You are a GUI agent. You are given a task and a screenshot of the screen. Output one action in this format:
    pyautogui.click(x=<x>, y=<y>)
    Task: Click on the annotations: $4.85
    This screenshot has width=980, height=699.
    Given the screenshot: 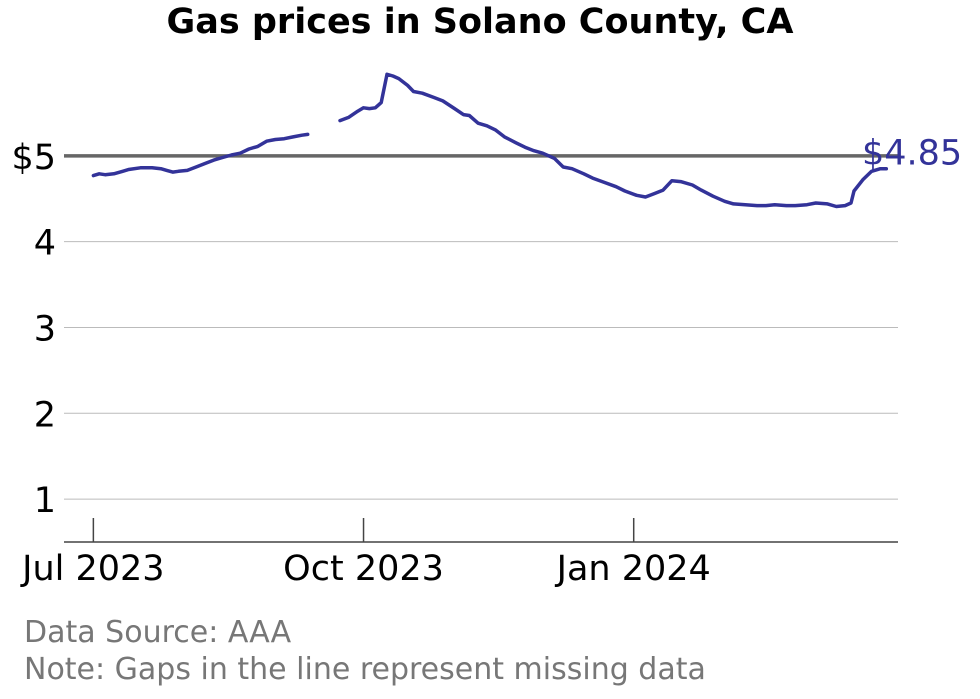 What is the action you would take?
    pyautogui.click(x=912, y=154)
    